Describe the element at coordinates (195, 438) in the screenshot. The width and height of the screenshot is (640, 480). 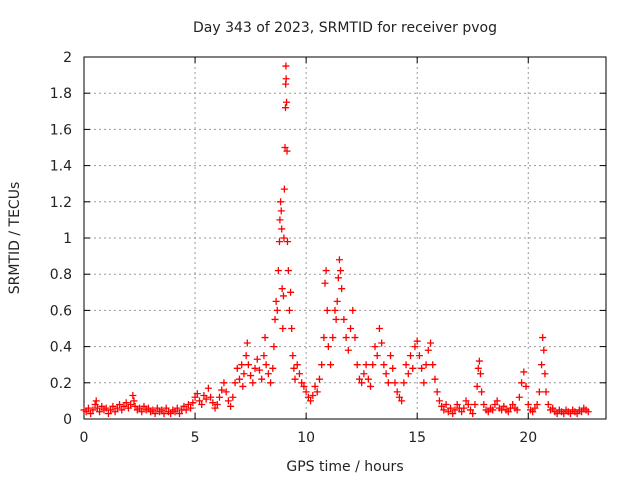
I see `x-tick-label: 5` at that location.